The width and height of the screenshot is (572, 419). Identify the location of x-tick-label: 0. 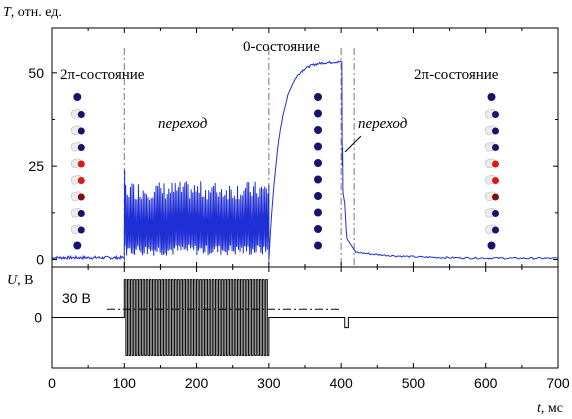
(52, 383).